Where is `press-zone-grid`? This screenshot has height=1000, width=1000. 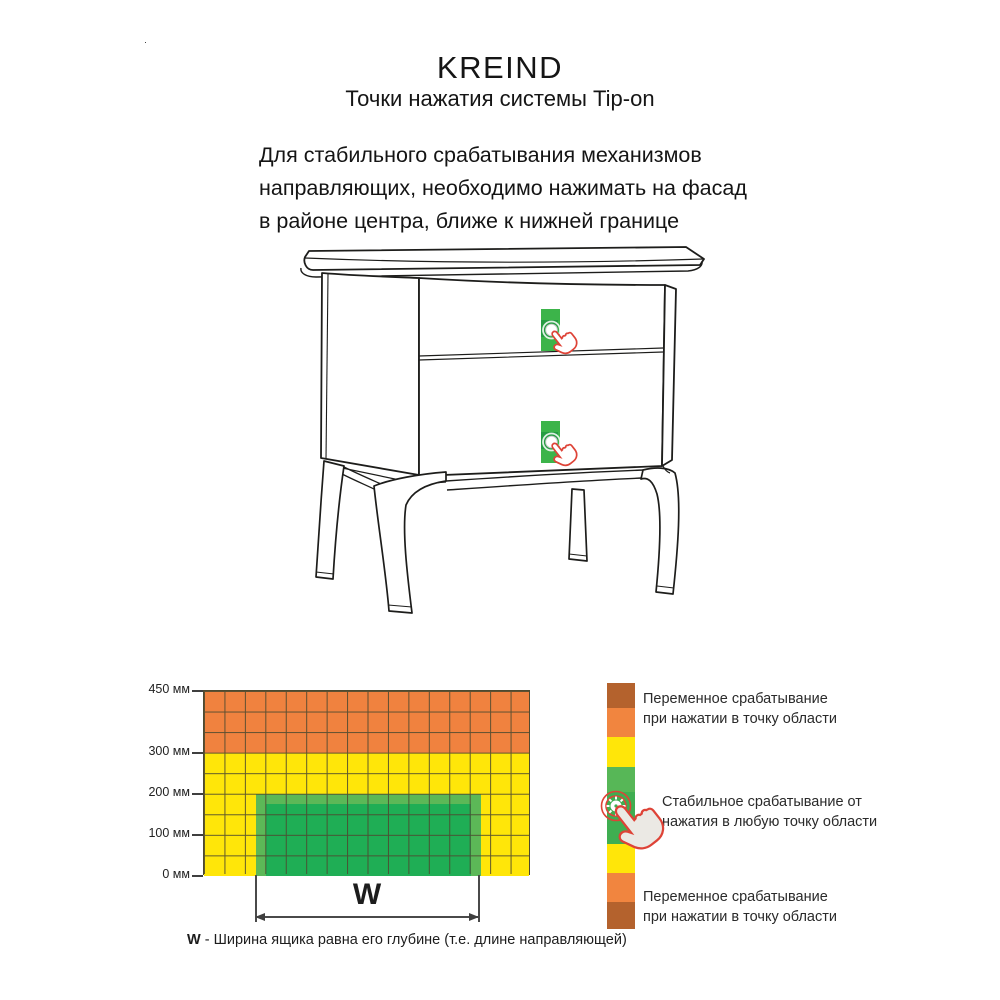 press-zone-grid is located at coordinates (366, 783).